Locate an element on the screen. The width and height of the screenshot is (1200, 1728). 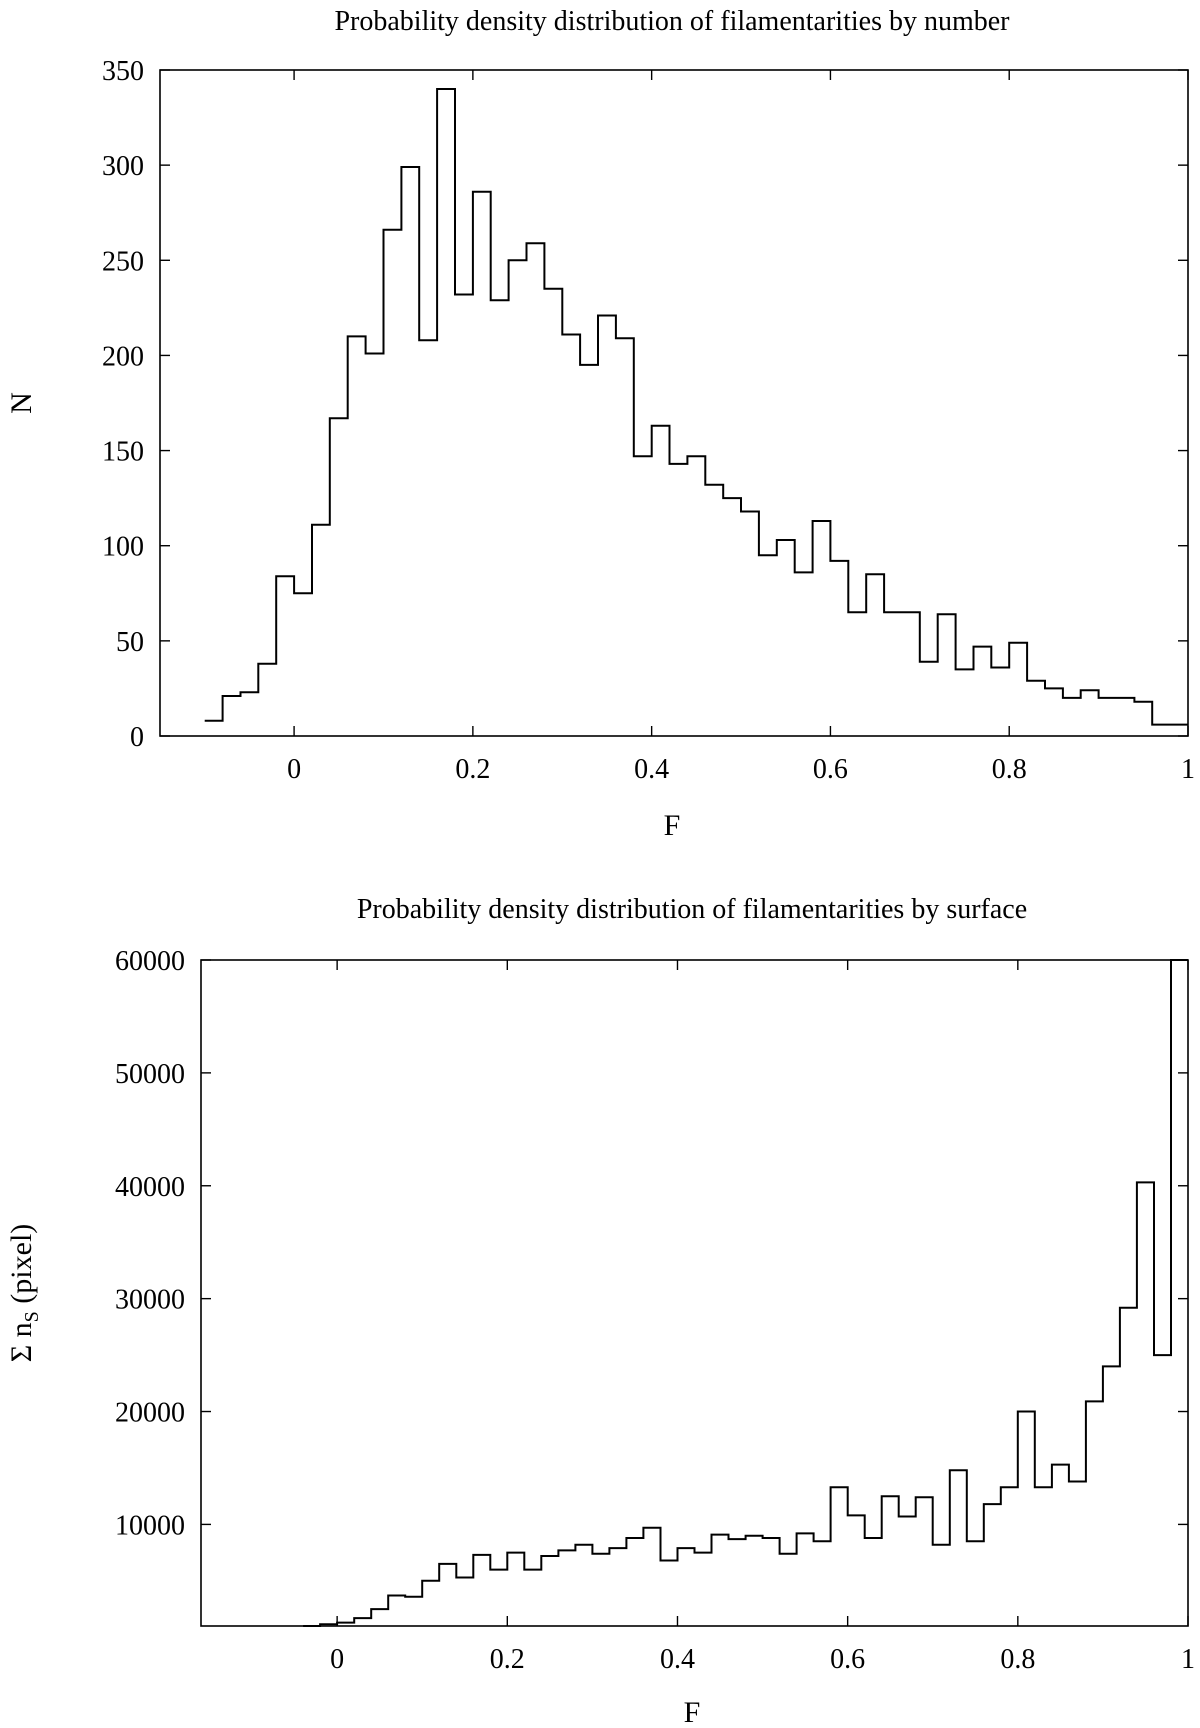
chart-number-y-tick-label: 50 is located at coordinates (130, 642).